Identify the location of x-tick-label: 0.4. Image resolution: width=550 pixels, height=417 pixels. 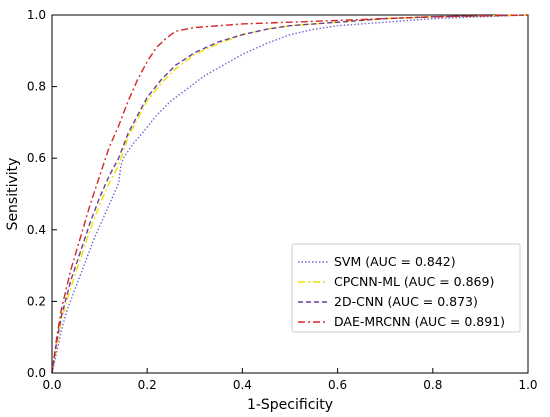
(242, 385).